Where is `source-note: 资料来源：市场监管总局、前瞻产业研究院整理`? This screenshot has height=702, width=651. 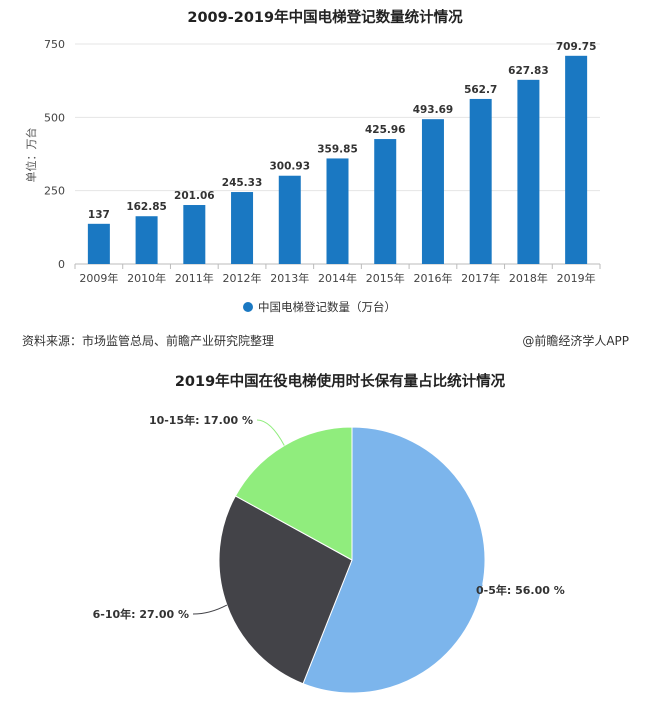
source-note: 资料来源：市场监管总局、前瞻产业研究院整理 is located at coordinates (148, 341).